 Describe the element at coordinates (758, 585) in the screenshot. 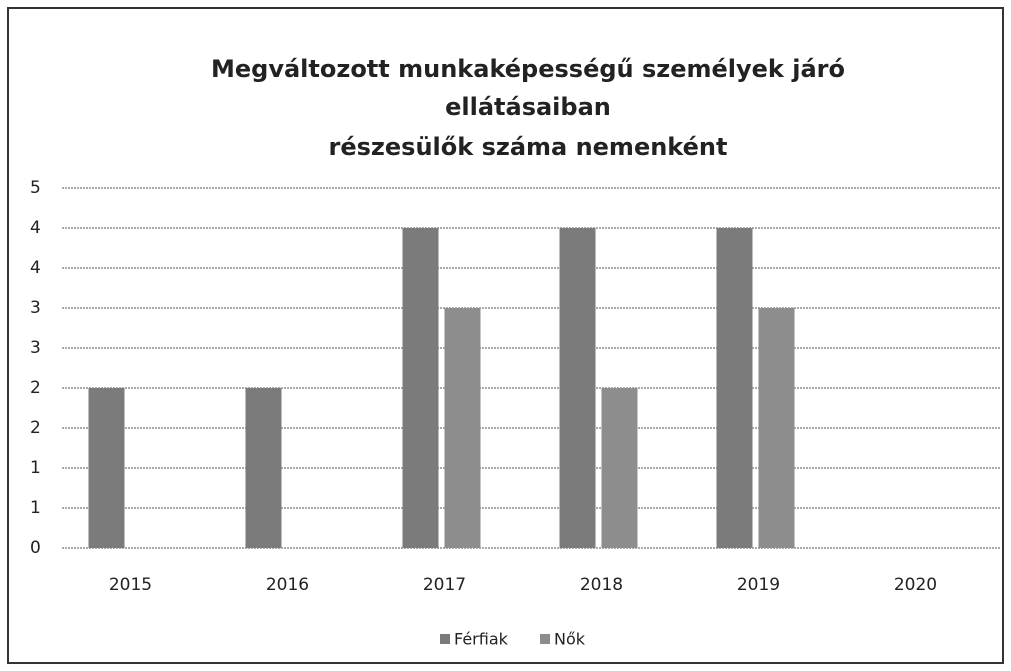

I see `x-tick-label: 2019` at that location.